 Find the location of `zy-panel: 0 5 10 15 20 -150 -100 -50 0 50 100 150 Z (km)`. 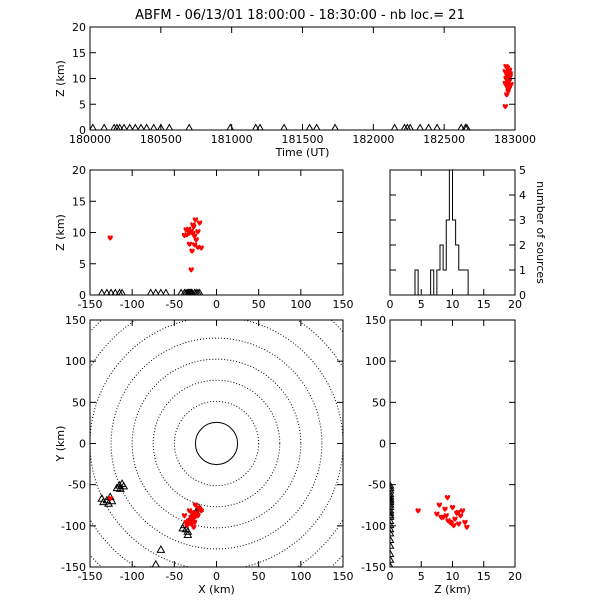

zy-panel: 0 5 10 15 20 -150 -100 -50 0 50 100 150 Z (km) is located at coordinates (441, 455).